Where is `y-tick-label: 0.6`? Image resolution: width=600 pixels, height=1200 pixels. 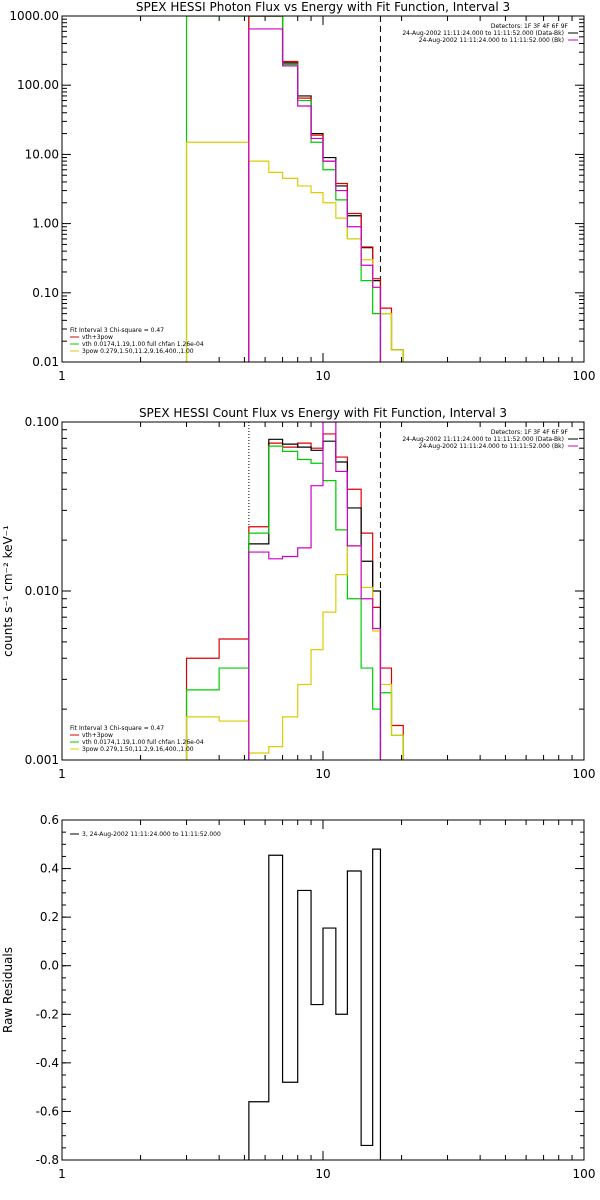 y-tick-label: 0.6 is located at coordinates (49, 820).